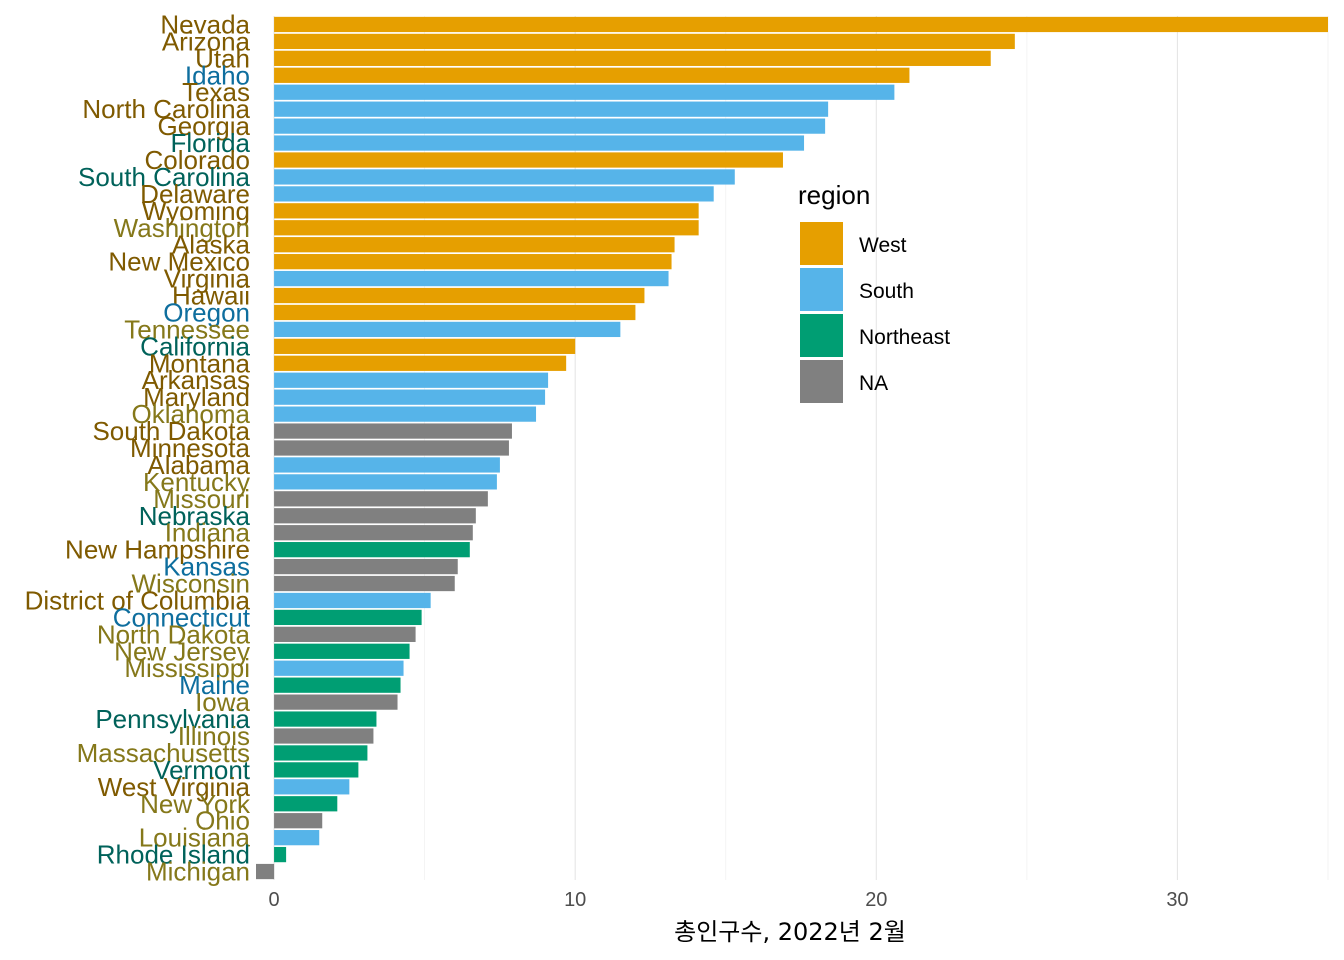  What do you see at coordinates (208, 533) in the screenshot?
I see `state-label: Indiana` at bounding box center [208, 533].